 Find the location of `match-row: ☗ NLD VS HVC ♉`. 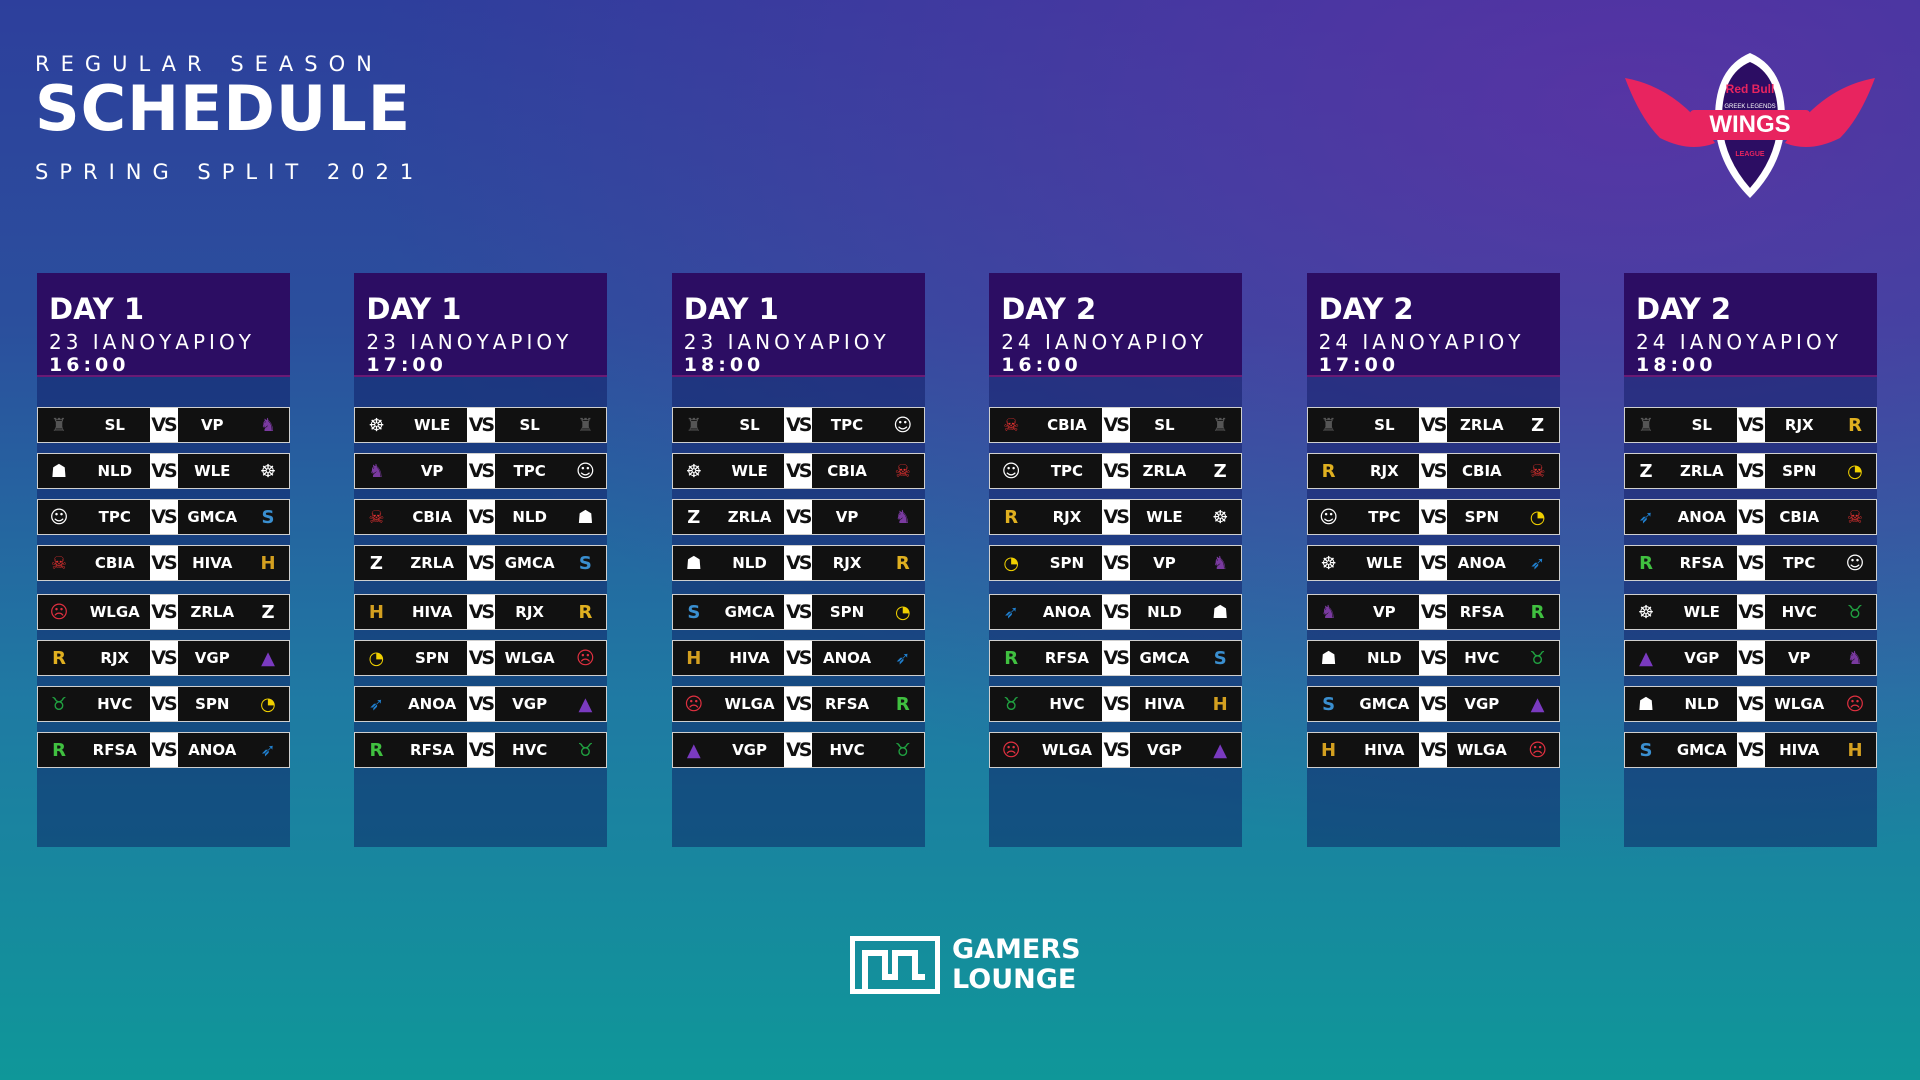

match-row: ☗ NLD VS HVC ♉ is located at coordinates (1433, 658).